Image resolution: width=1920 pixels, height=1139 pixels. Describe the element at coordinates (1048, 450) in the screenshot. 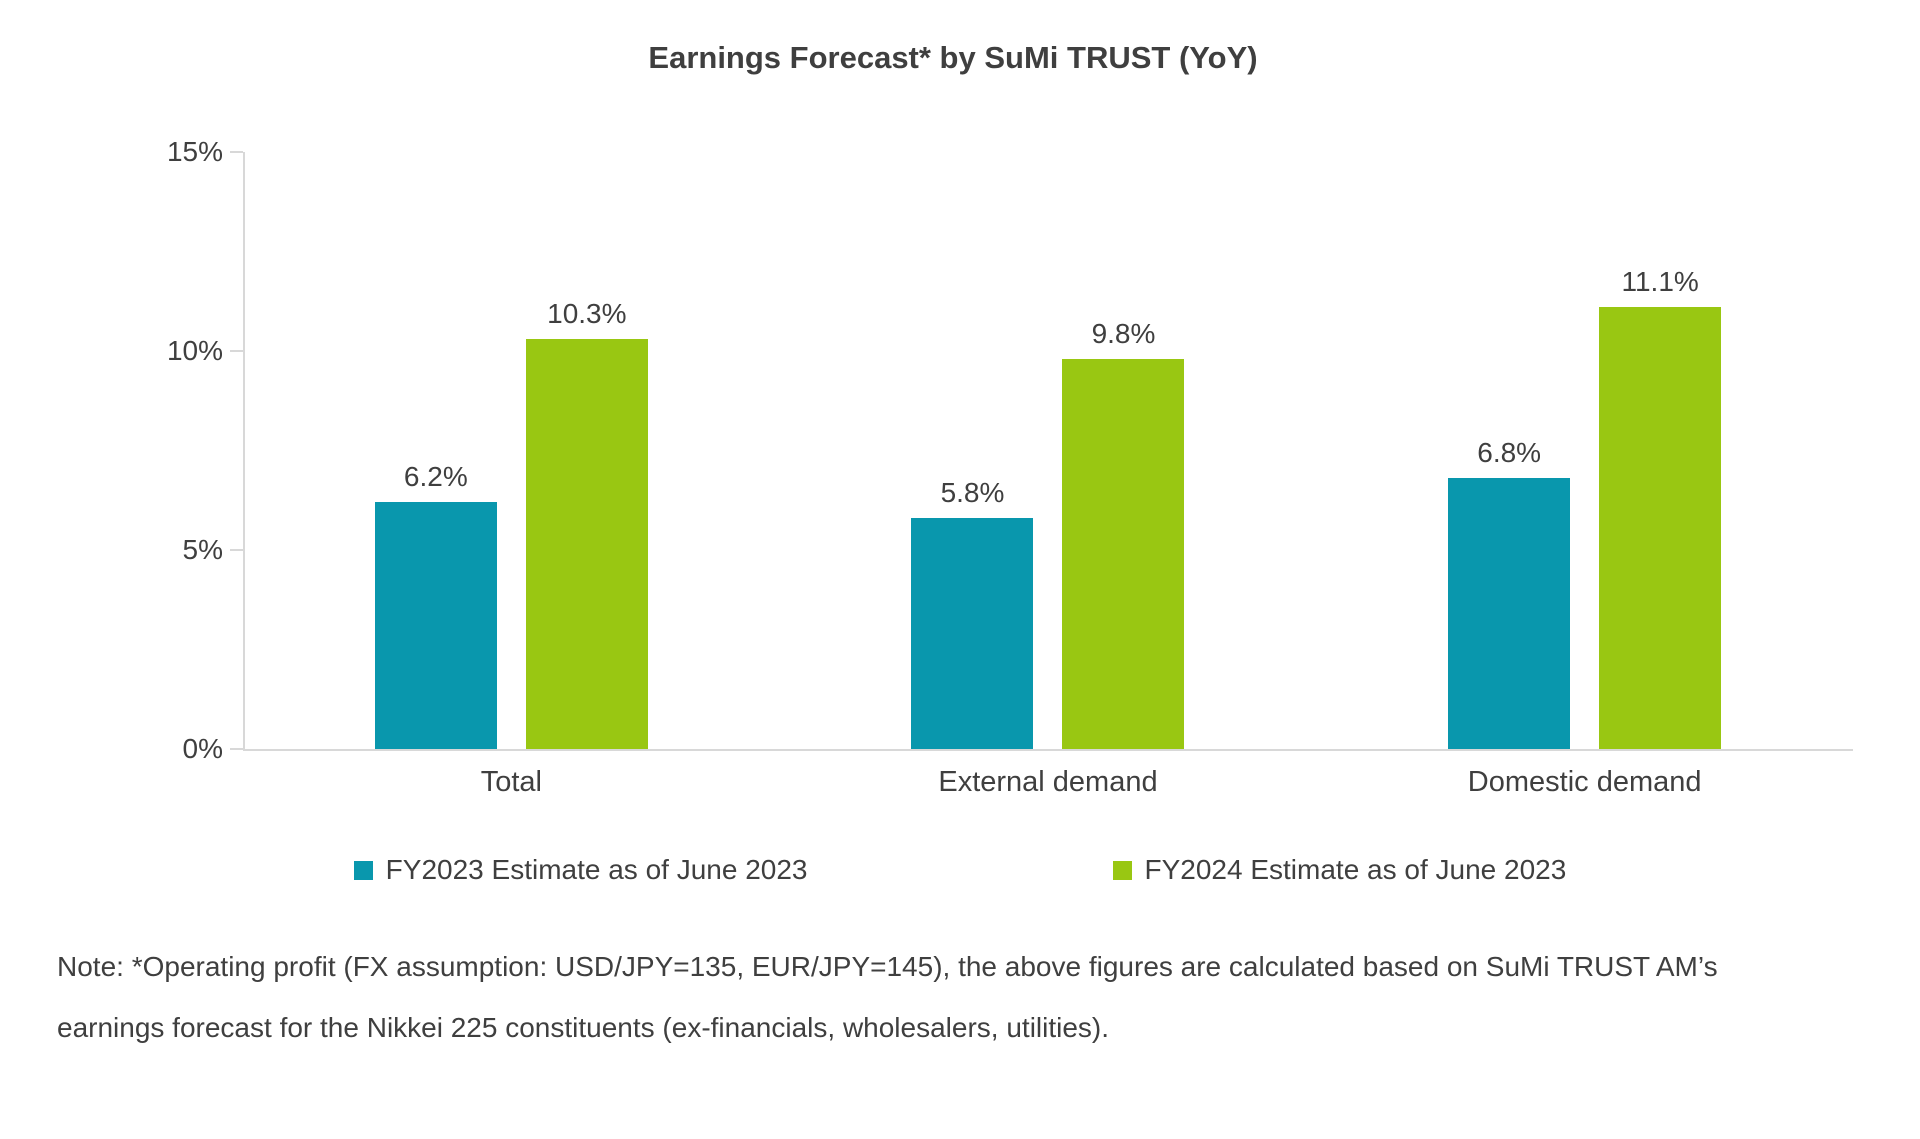

I see `bar-group-external-demand: 5.8% 9.8%` at that location.